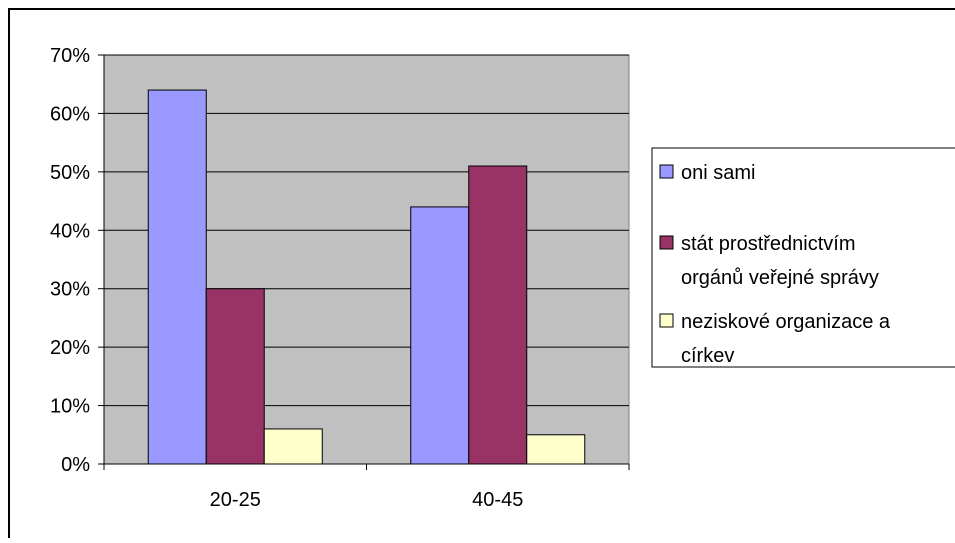  What do you see at coordinates (70, 290) in the screenshot?
I see `y-tick-label: 30%` at bounding box center [70, 290].